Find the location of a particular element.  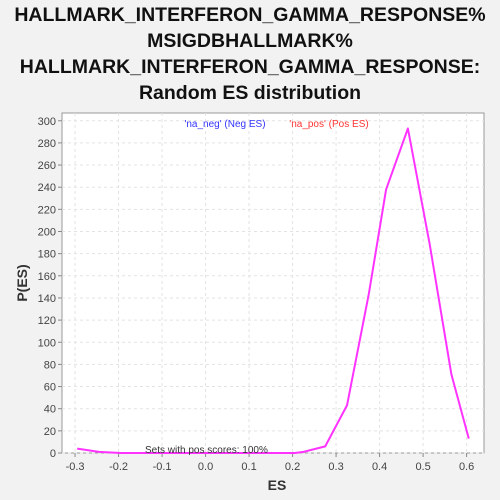

x-tick-label: 0.0 is located at coordinates (205, 467).